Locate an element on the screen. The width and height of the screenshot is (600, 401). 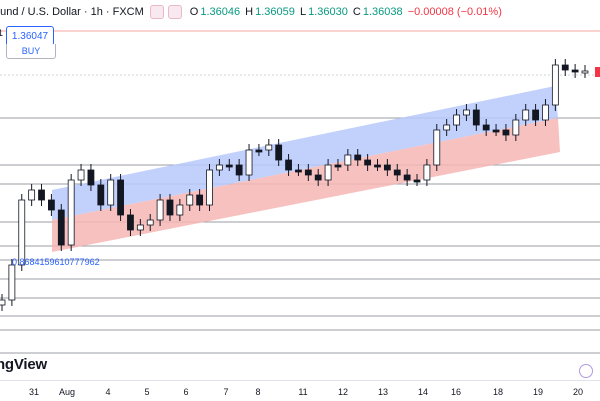
x-tick-label: 11 is located at coordinates (303, 392).